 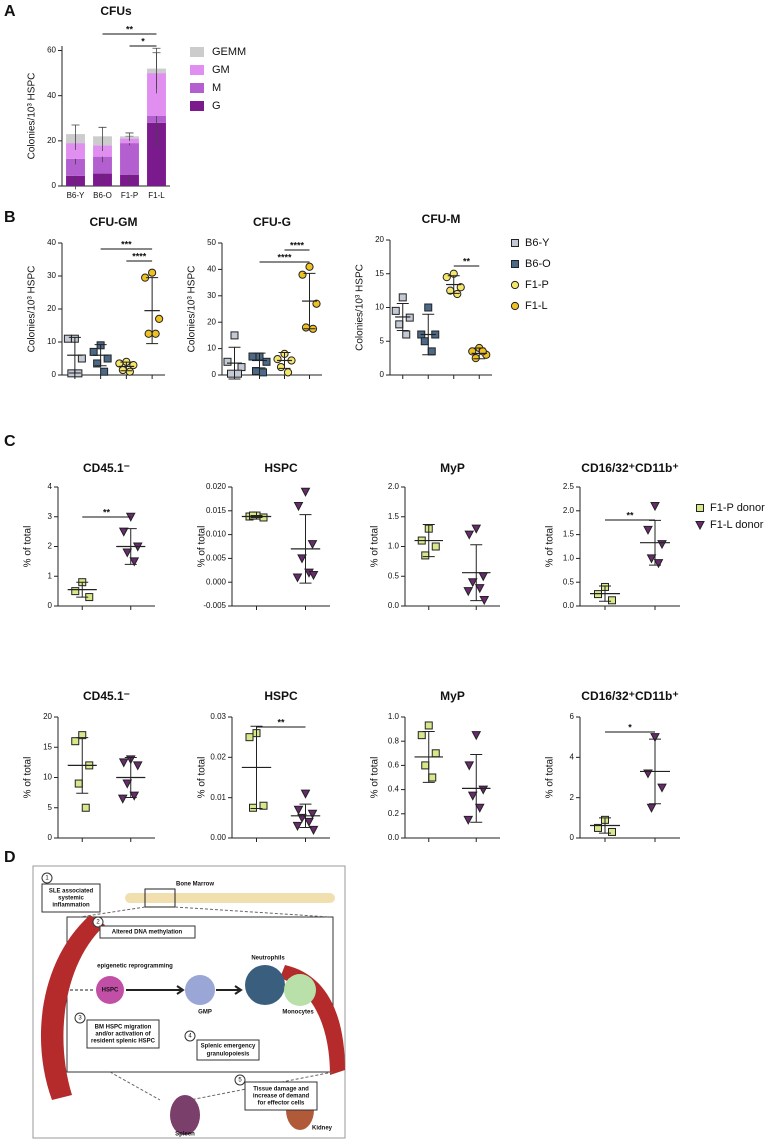 What do you see at coordinates (47, 879) in the screenshot?
I see `step-number: 1` at bounding box center [47, 879].